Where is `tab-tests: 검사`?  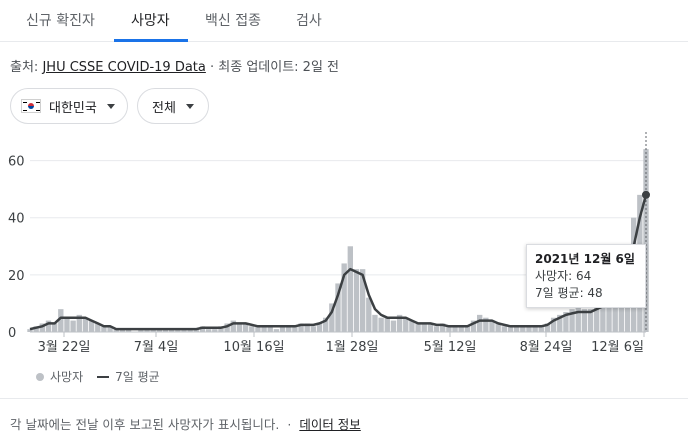 tab-tests: 검사 is located at coordinates (309, 21).